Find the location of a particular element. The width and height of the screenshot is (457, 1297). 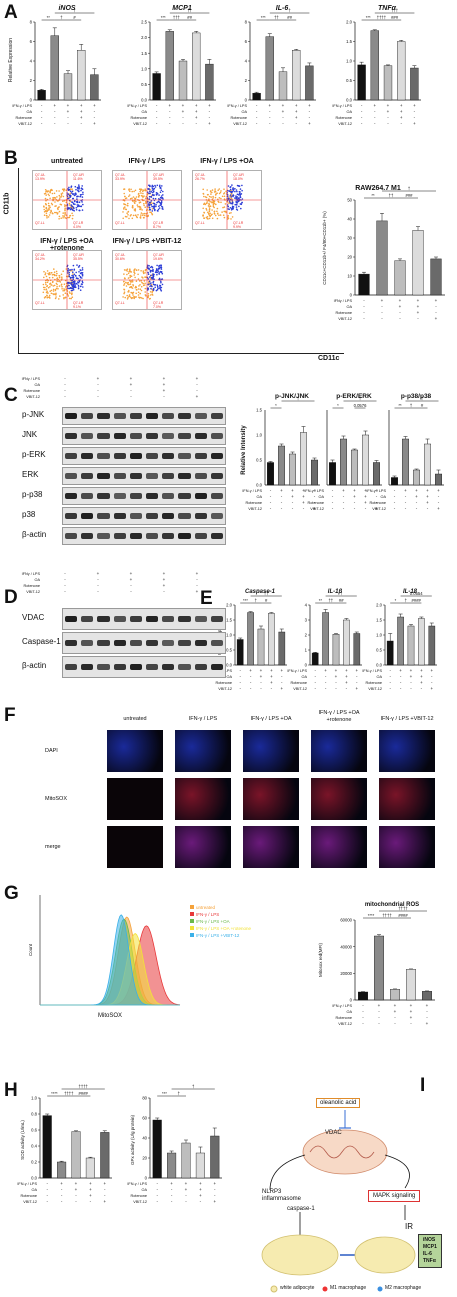

chart-a-3-row-label: OA is located at coordinates (350, 112).